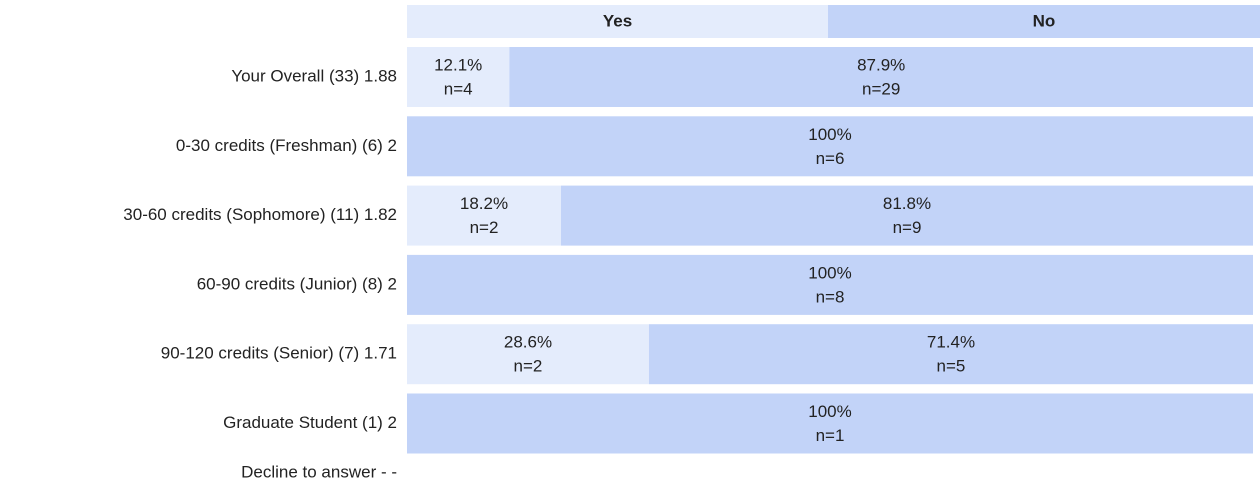  What do you see at coordinates (951, 366) in the screenshot?
I see `count-label: n=5` at bounding box center [951, 366].